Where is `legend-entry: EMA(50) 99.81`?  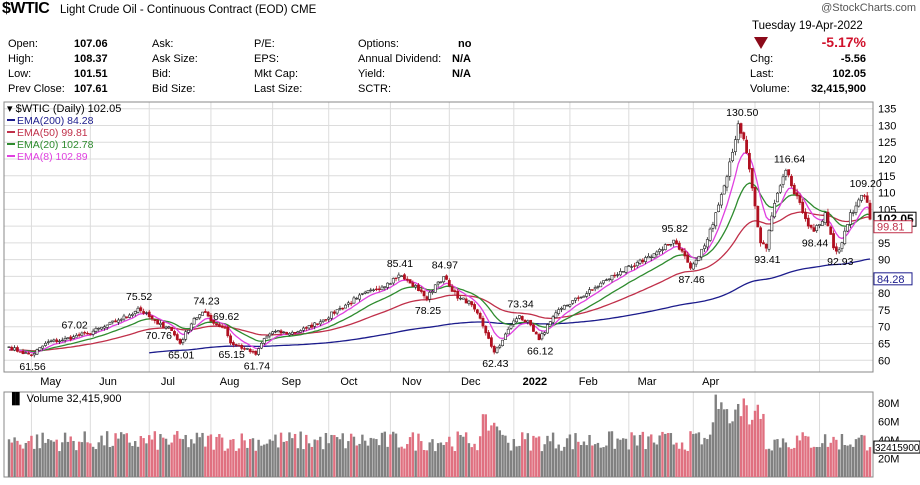 legend-entry: EMA(50) 99.81 is located at coordinates (52, 133).